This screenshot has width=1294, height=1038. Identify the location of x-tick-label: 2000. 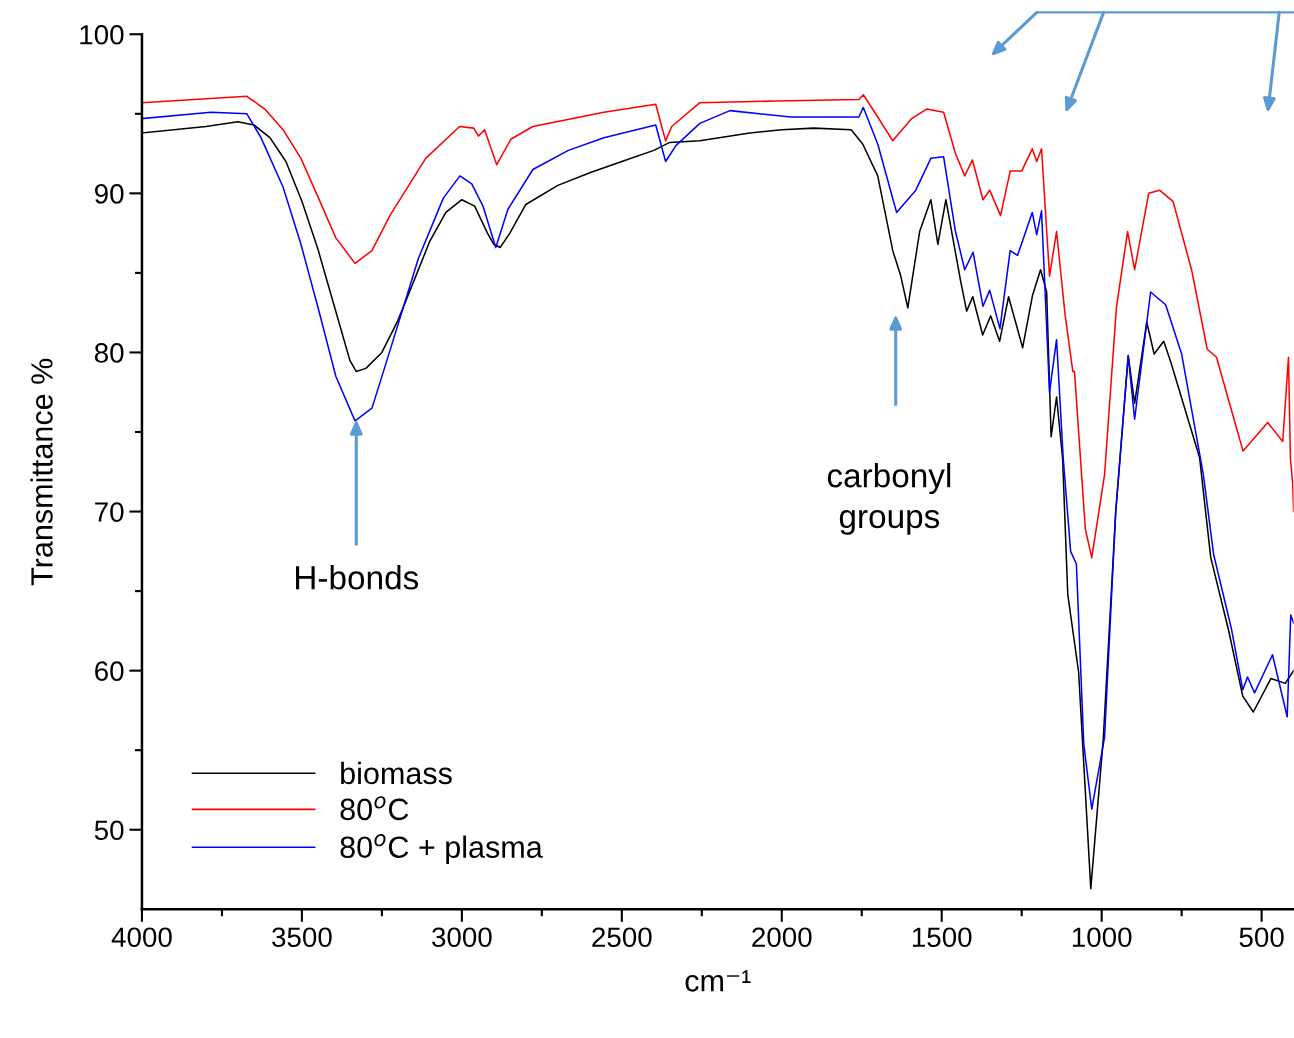
(782, 937).